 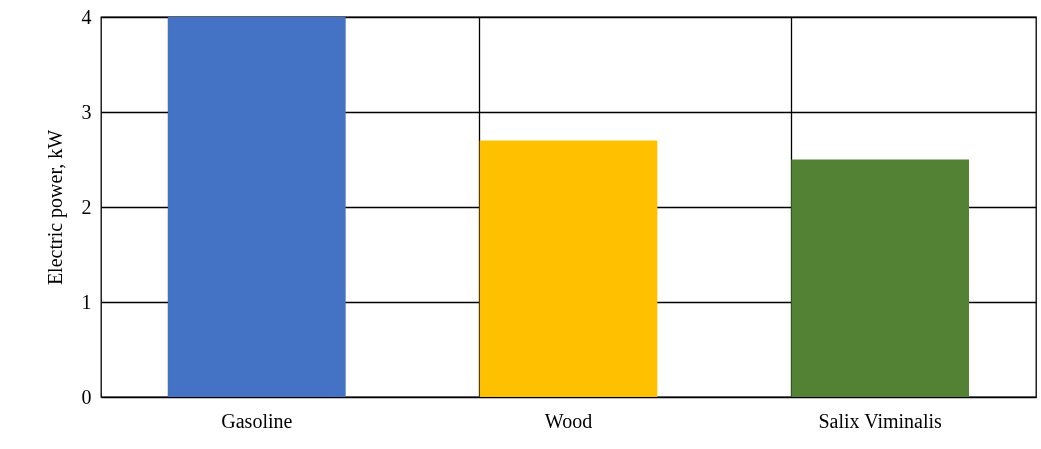 What do you see at coordinates (86, 111) in the screenshot?
I see `y-tick-label: 3` at bounding box center [86, 111].